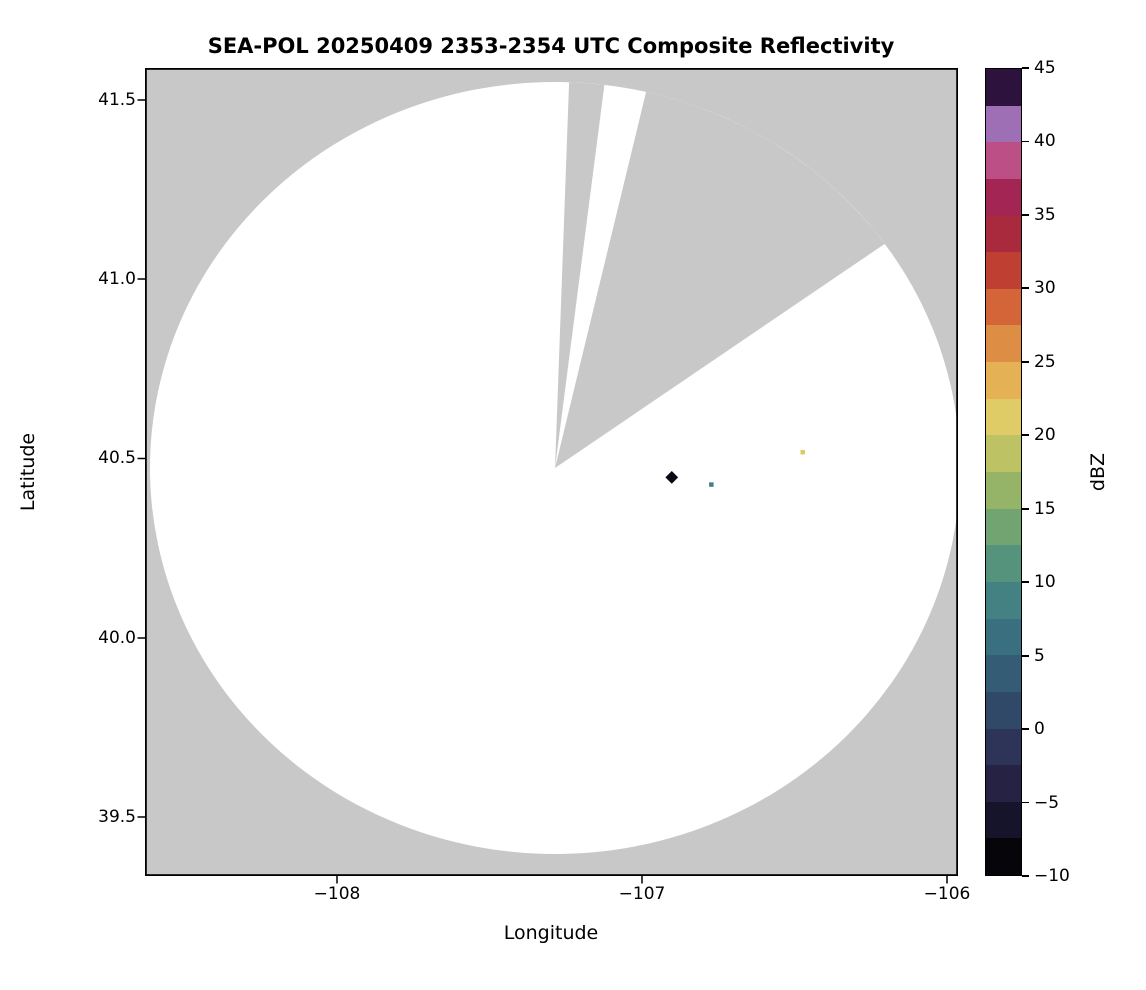 Image resolution: width=1146 pixels, height=990 pixels. Describe the element at coordinates (1045, 582) in the screenshot. I see `colorbar-tick-label: 10` at that location.